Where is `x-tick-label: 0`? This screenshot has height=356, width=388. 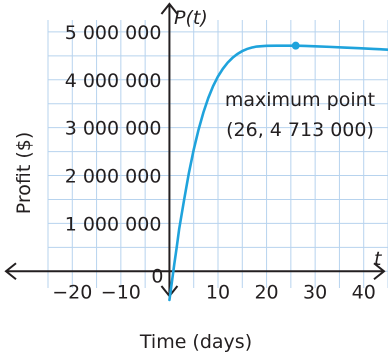
x-tick-label: 0 is located at coordinates (157, 276).